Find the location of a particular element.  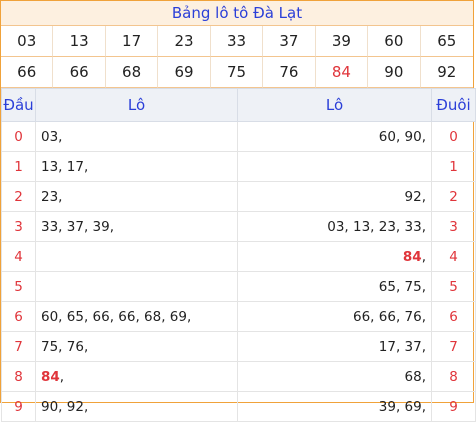

table-row: 8 84, 68, 8 is located at coordinates (238, 376).